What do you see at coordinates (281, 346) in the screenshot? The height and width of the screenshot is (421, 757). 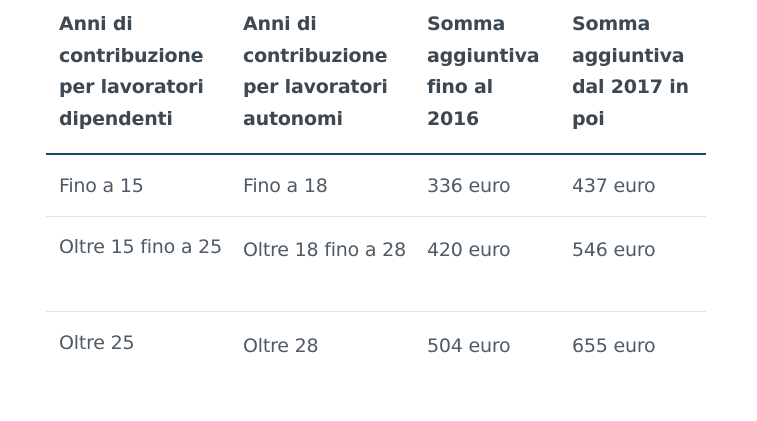 I see `cell-self-employed-years: Oltre 28` at bounding box center [281, 346].